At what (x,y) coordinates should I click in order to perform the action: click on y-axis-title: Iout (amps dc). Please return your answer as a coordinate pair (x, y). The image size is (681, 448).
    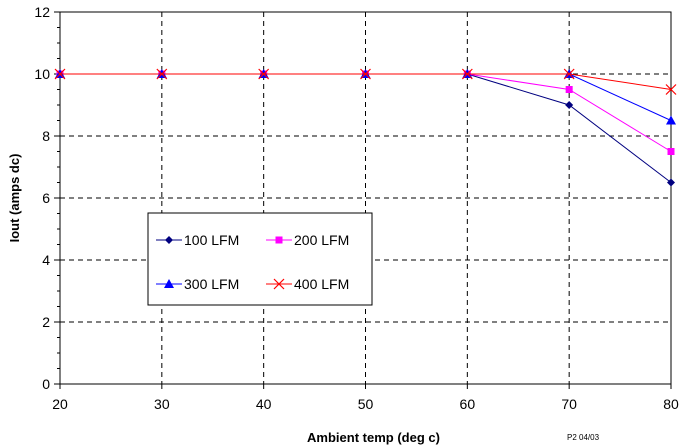
    Looking at the image, I should click on (14, 198).